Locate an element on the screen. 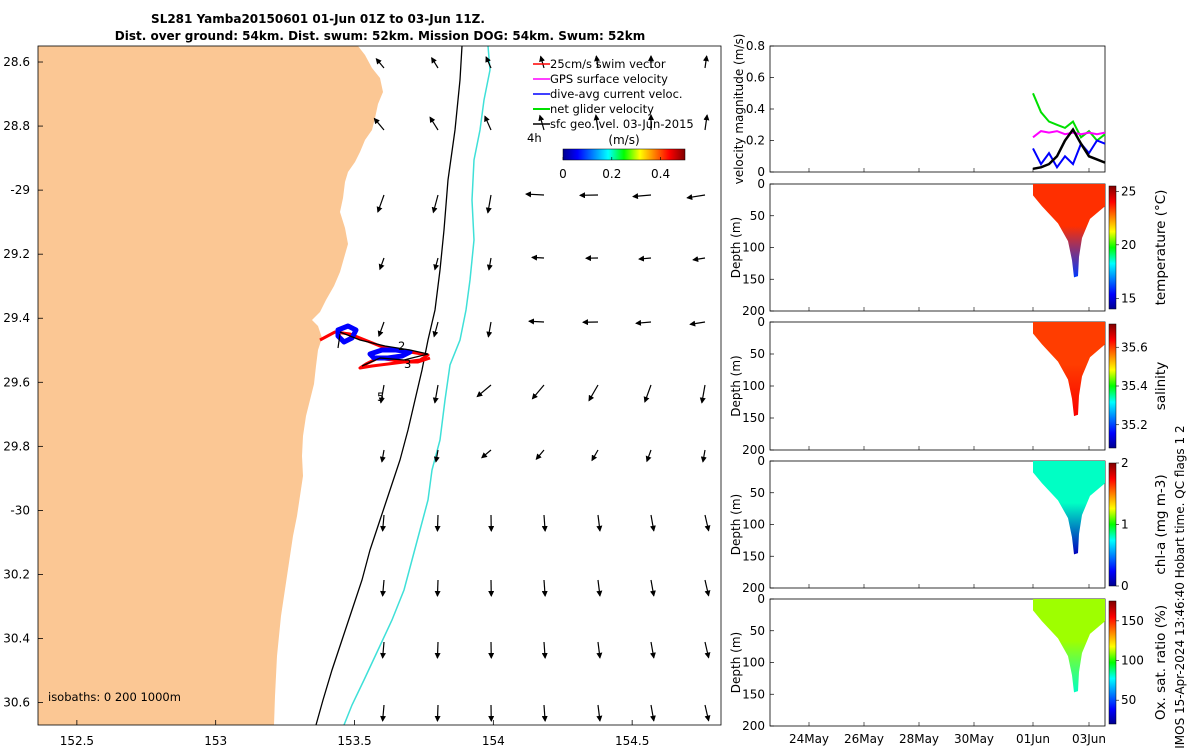 This screenshot has width=1200, height=750. map-colorbar-tick: 0.2 is located at coordinates (611, 174).